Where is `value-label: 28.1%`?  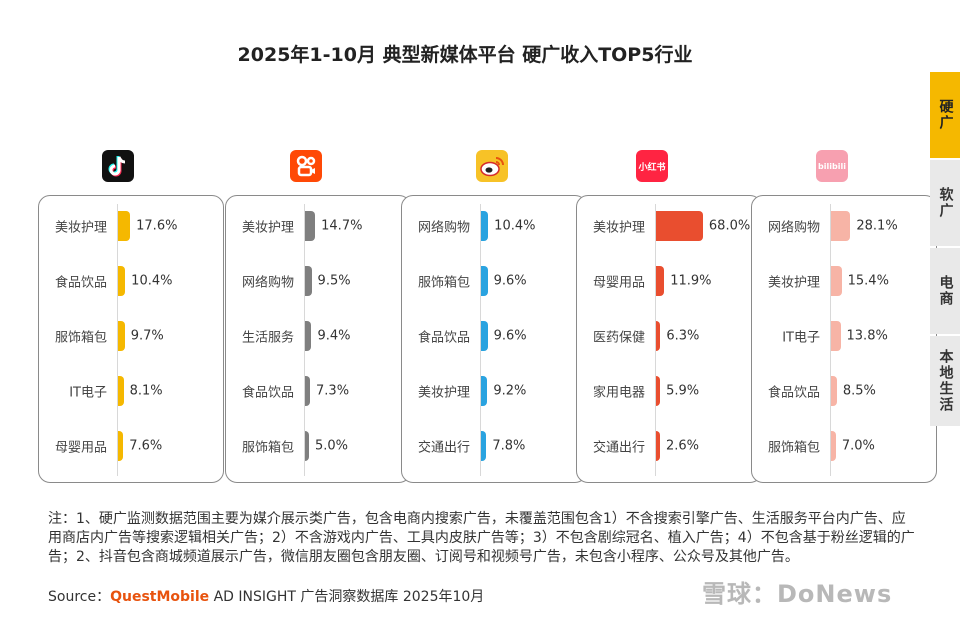 value-label: 28.1% is located at coordinates (877, 226).